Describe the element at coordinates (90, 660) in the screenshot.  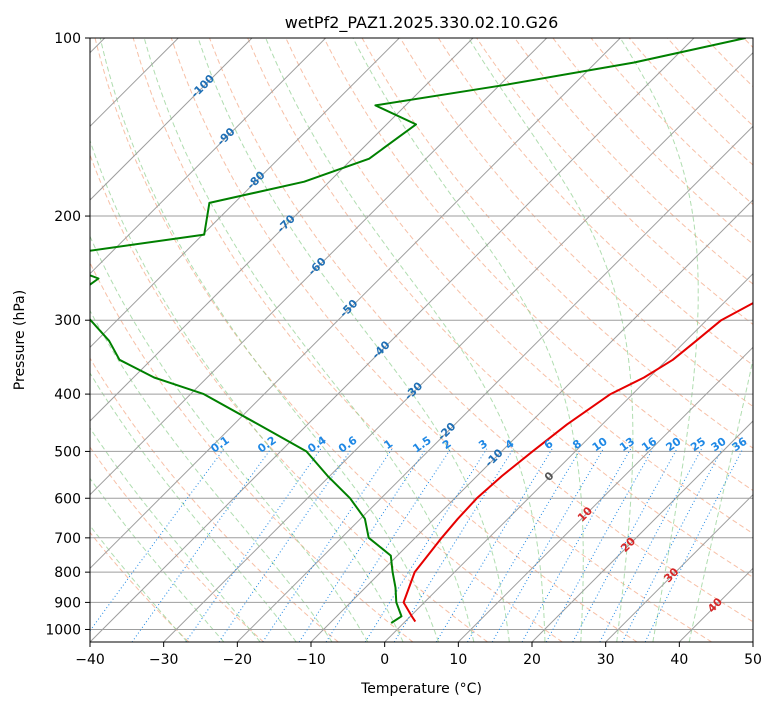
I see `x-tick-label: −40` at that location.